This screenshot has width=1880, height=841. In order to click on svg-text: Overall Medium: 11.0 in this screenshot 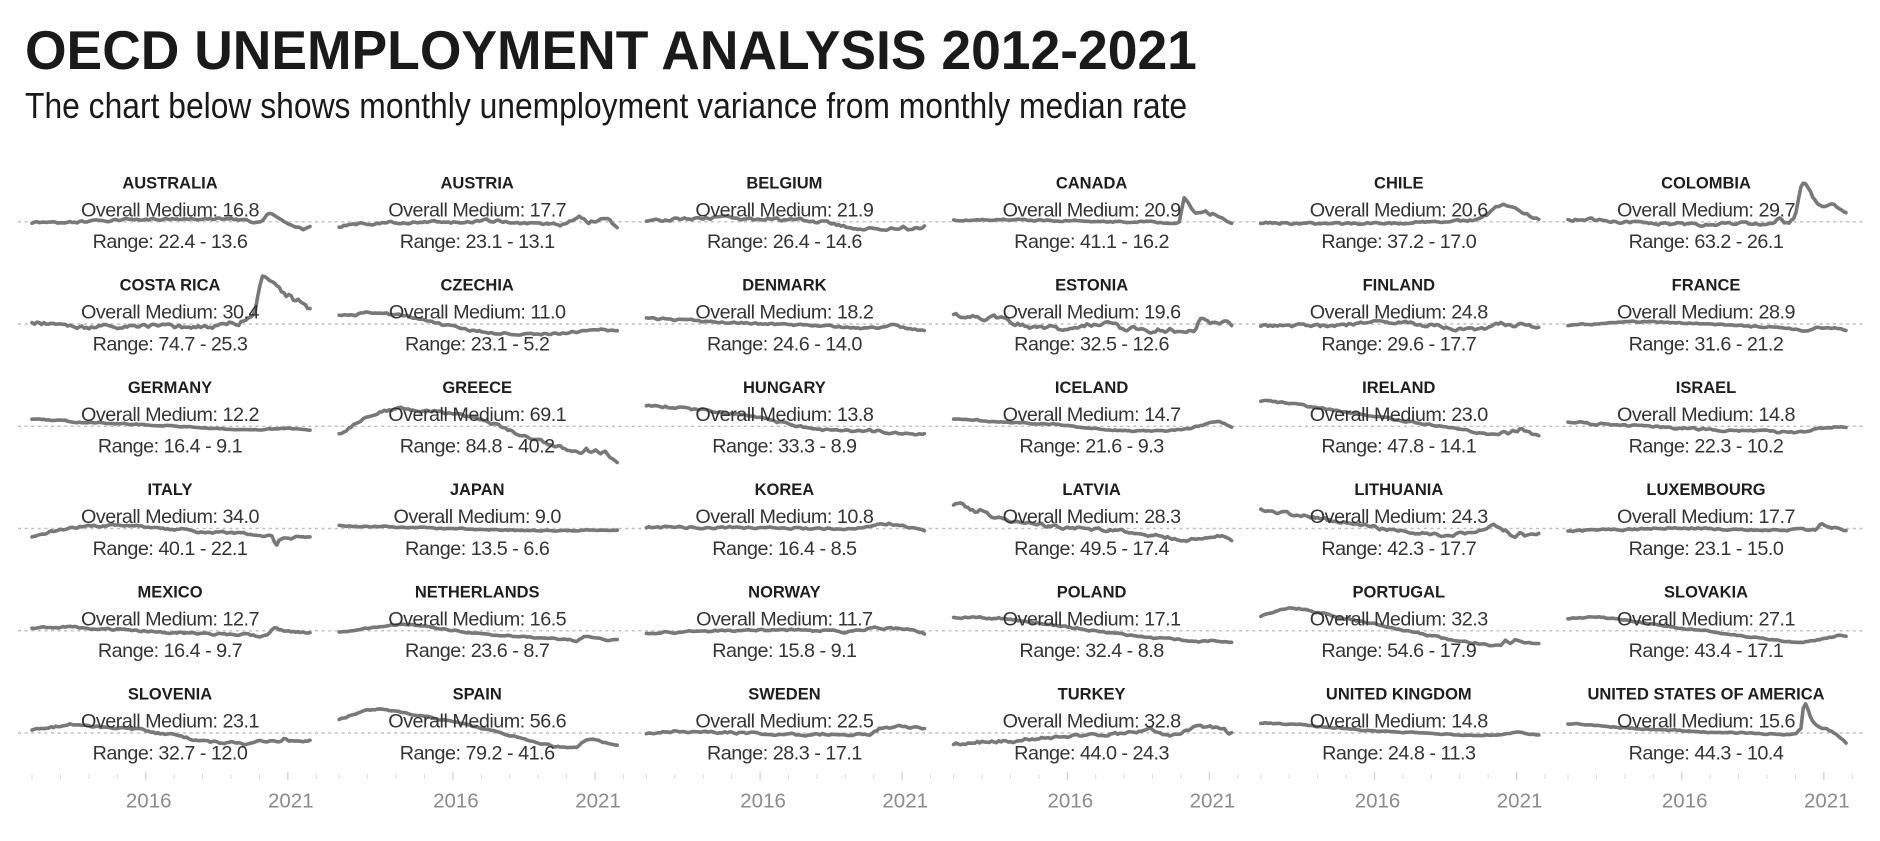, I will do `click(477, 313)`.